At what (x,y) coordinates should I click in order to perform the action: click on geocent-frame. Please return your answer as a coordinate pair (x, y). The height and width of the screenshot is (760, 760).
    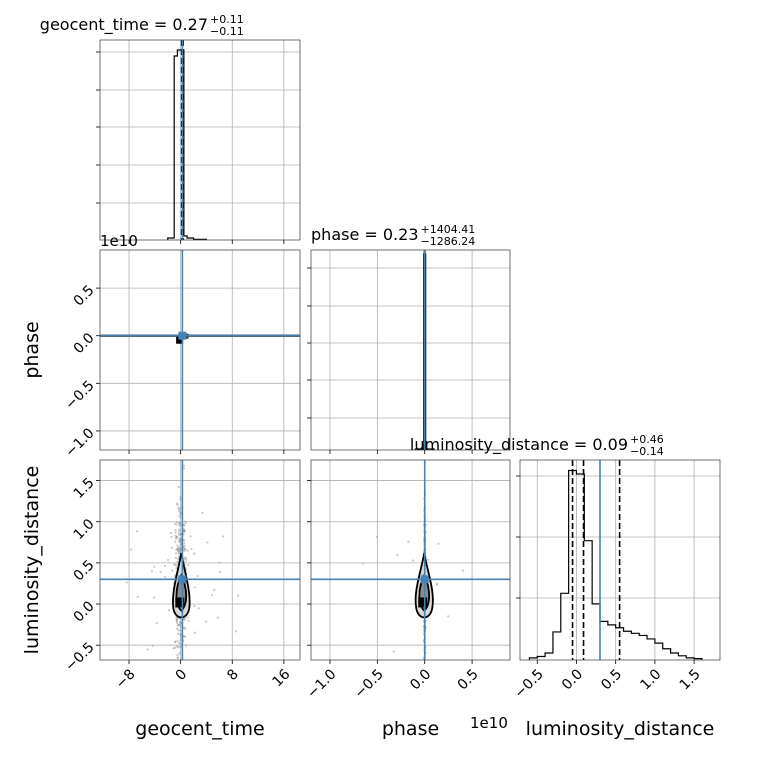
    Looking at the image, I should click on (200, 140).